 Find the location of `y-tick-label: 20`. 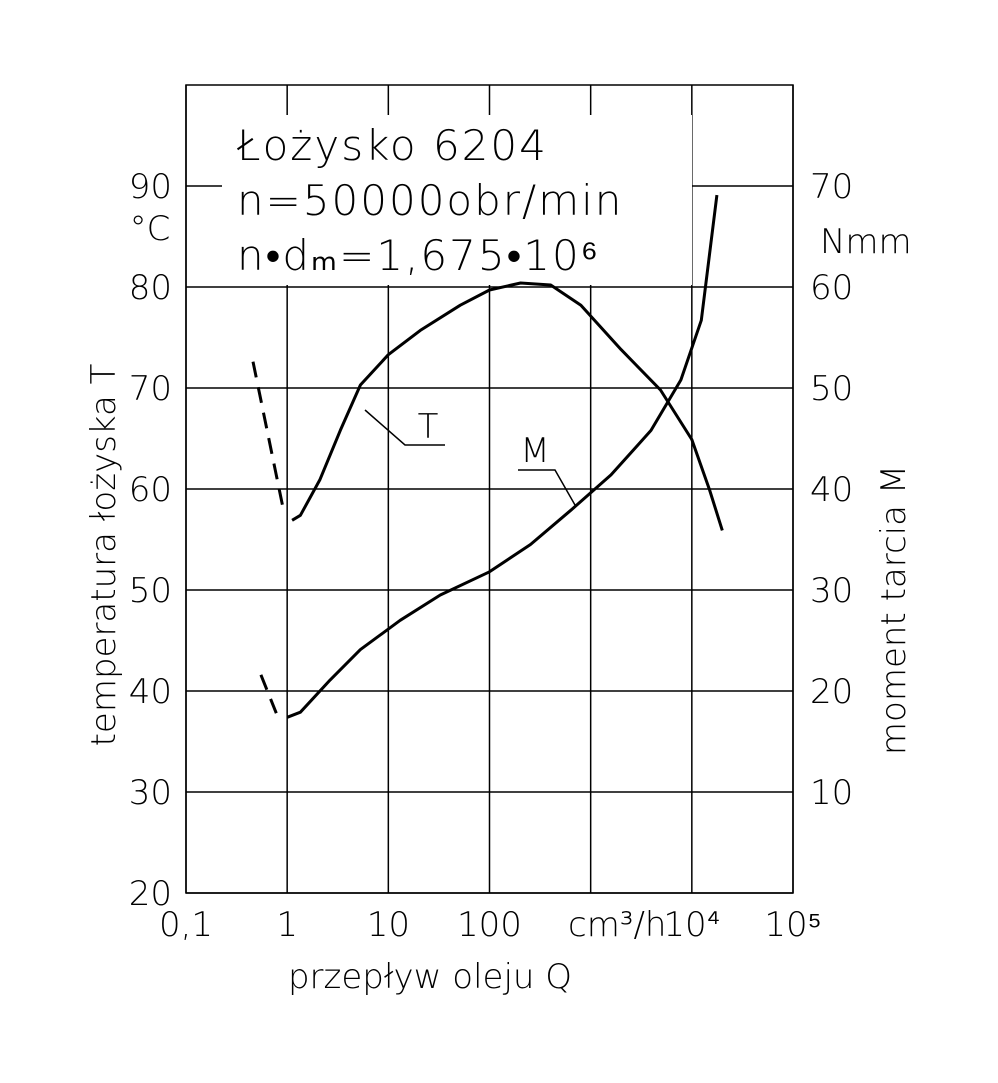

y-tick-label: 20 is located at coordinates (150, 894).